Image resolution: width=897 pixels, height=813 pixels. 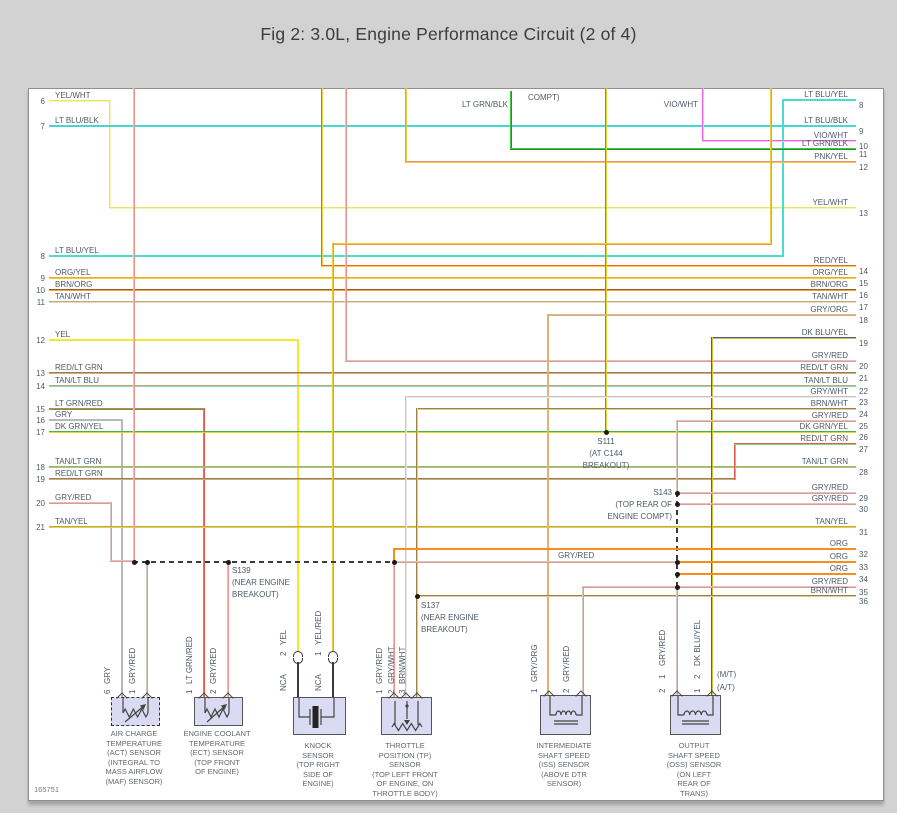 I want to click on wire-gry-red-s139-to-s143, so click(x=535, y=562).